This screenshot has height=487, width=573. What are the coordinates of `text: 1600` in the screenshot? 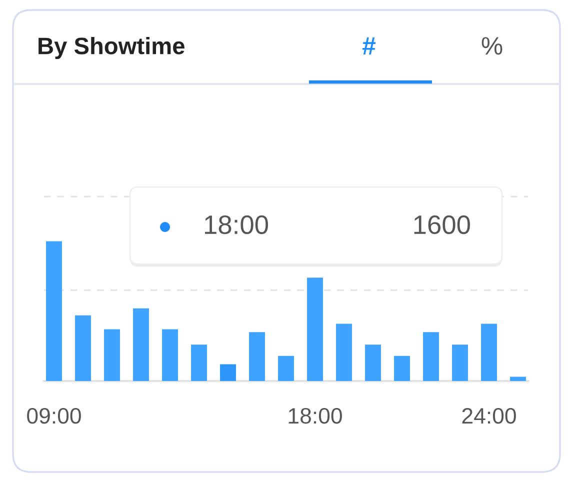 It's located at (442, 224).